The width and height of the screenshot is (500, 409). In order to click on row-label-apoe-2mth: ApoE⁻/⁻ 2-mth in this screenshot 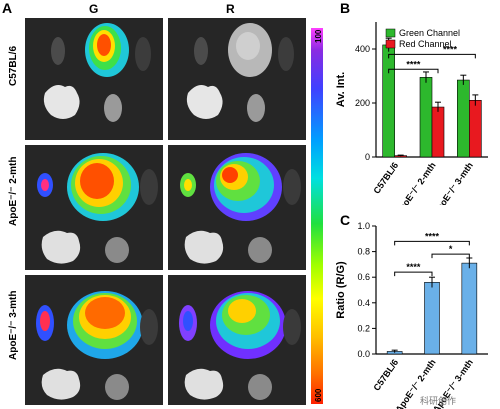, I will do `click(13, 191)`.